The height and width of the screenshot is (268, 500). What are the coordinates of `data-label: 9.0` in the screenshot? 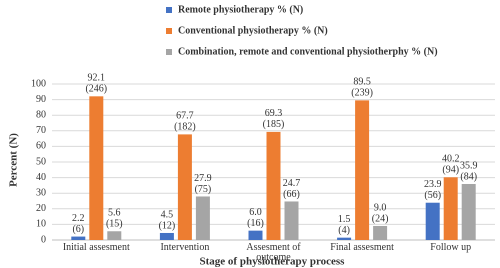 It's located at (380, 207).